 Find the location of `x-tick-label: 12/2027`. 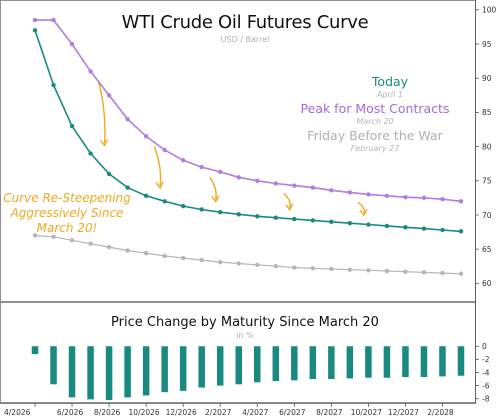

x-tick-label: 12/2027 is located at coordinates (403, 412).